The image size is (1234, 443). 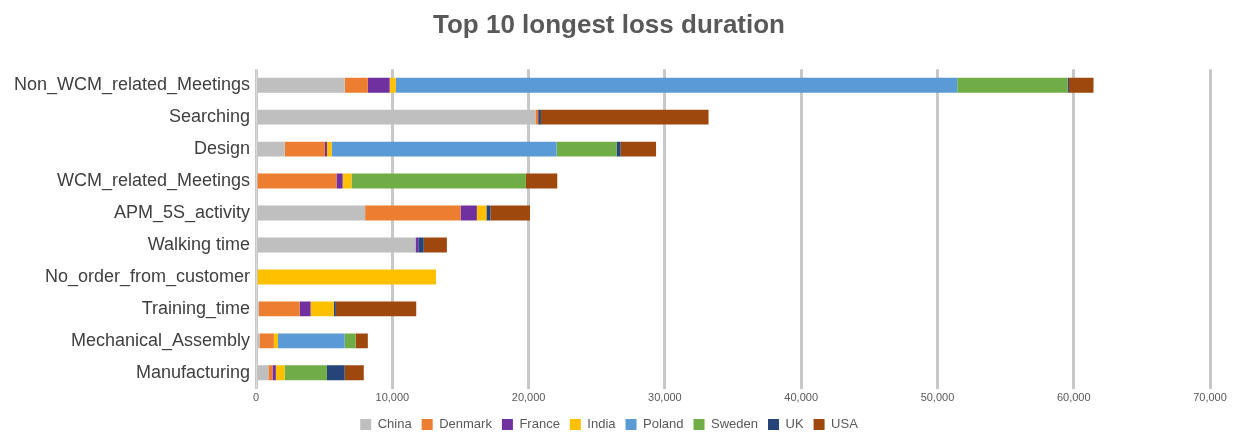 What do you see at coordinates (148, 276) in the screenshot?
I see `y-tick-label: No_order_from_customer` at bounding box center [148, 276].